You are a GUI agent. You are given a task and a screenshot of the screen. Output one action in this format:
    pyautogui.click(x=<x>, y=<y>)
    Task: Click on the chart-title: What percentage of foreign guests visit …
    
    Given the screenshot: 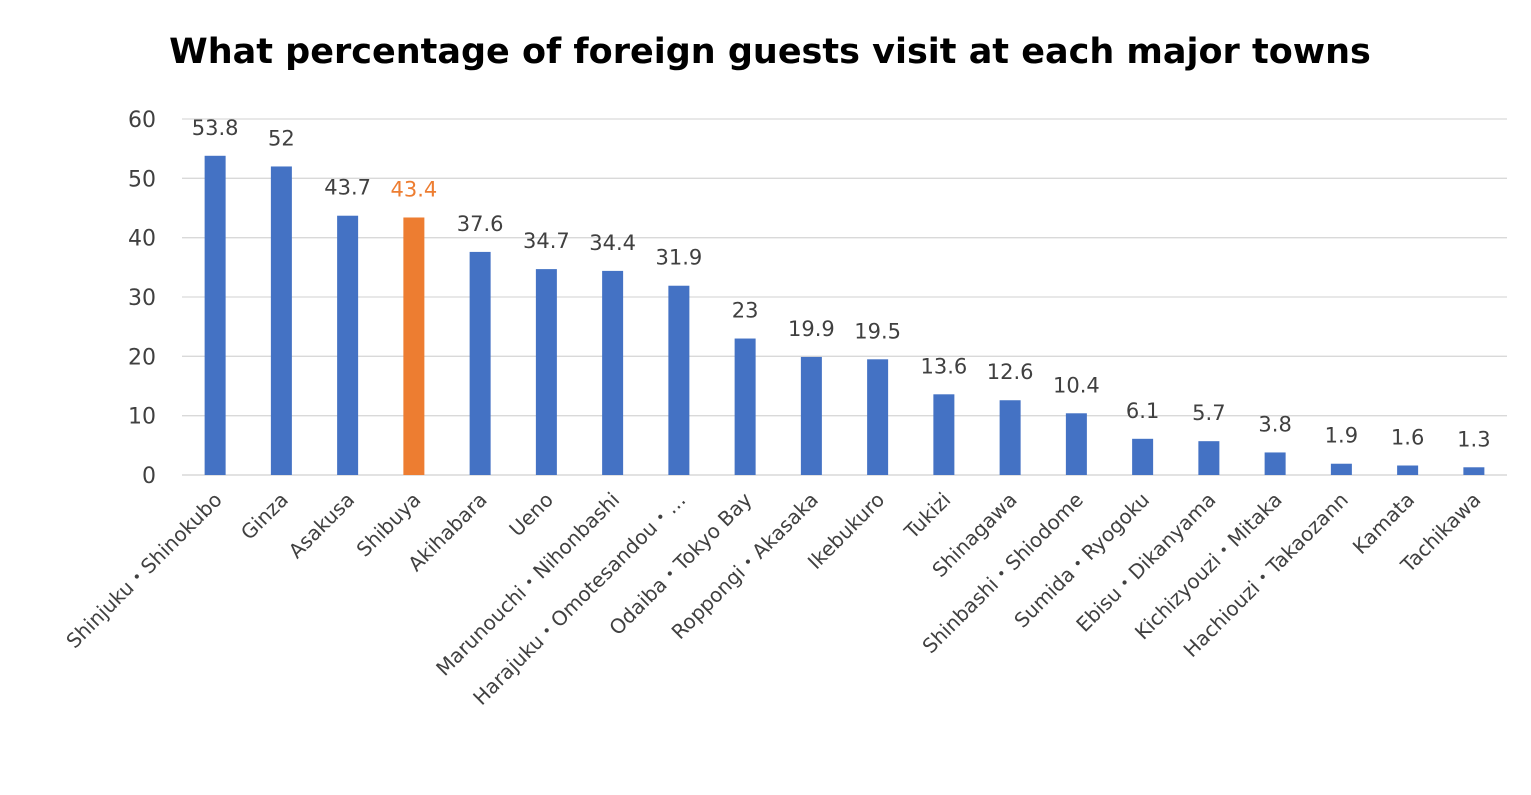 What is the action you would take?
    pyautogui.click(x=770, y=52)
    